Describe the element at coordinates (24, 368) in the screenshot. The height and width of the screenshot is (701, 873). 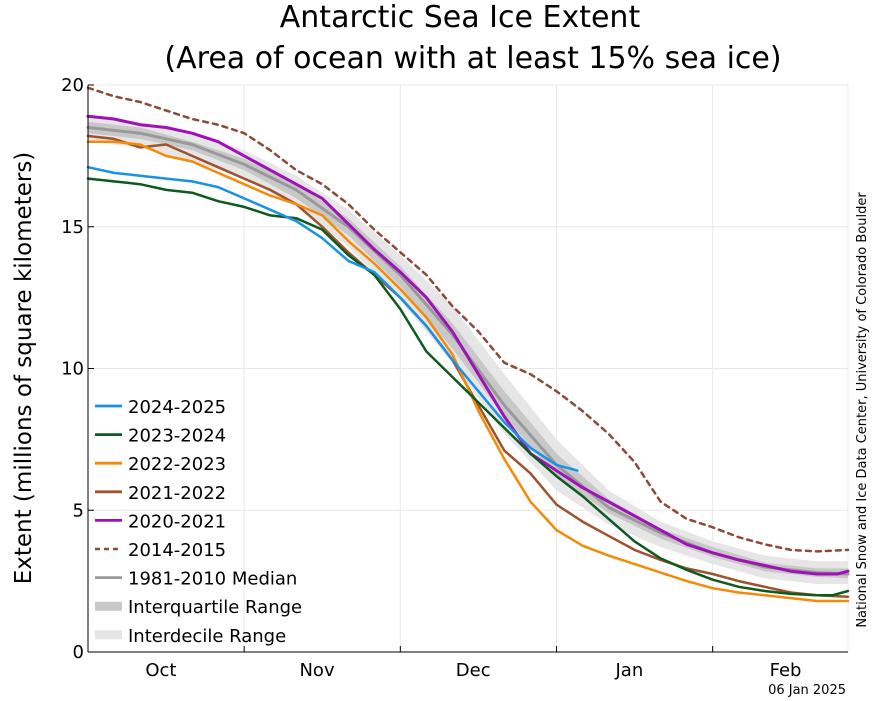
I see `y-axis-label: Extent (millions of square kilometers)` at that location.